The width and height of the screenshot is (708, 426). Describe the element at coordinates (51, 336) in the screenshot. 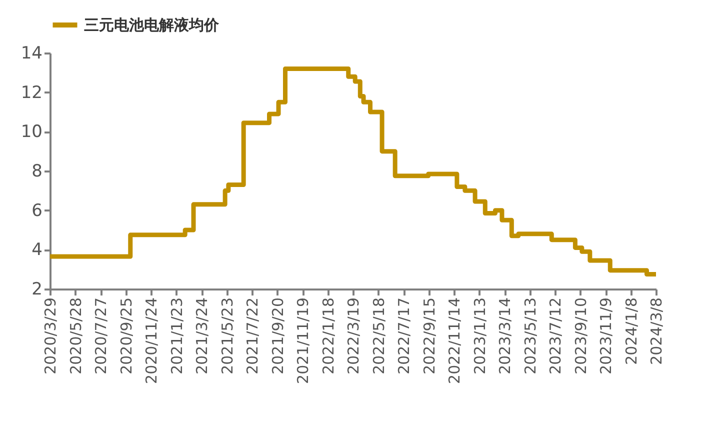

I see `x-tick-label: 2020/3/29` at that location.